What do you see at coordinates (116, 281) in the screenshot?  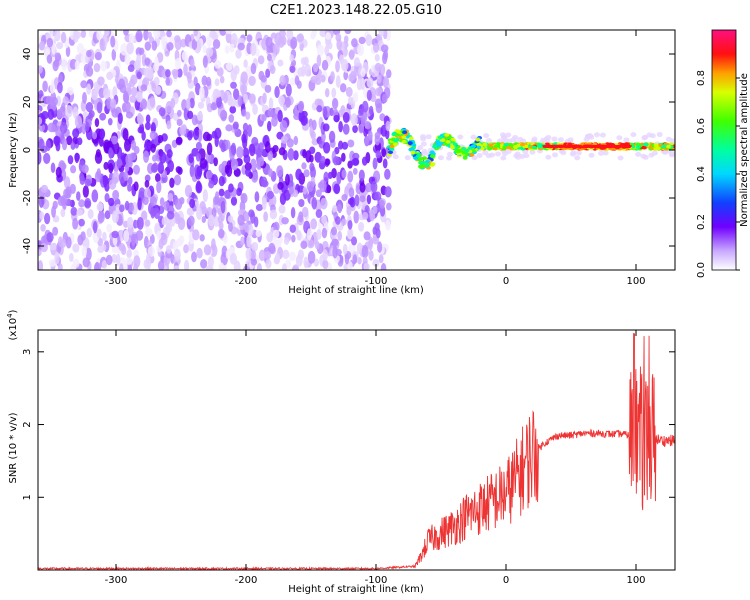 I see `spectrogram-x-tick-label: -300` at bounding box center [116, 281].